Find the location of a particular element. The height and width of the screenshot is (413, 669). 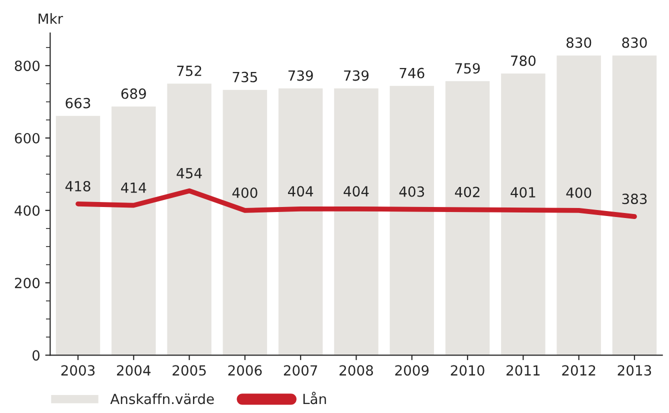

x-tick-label: 2013 is located at coordinates (635, 370).